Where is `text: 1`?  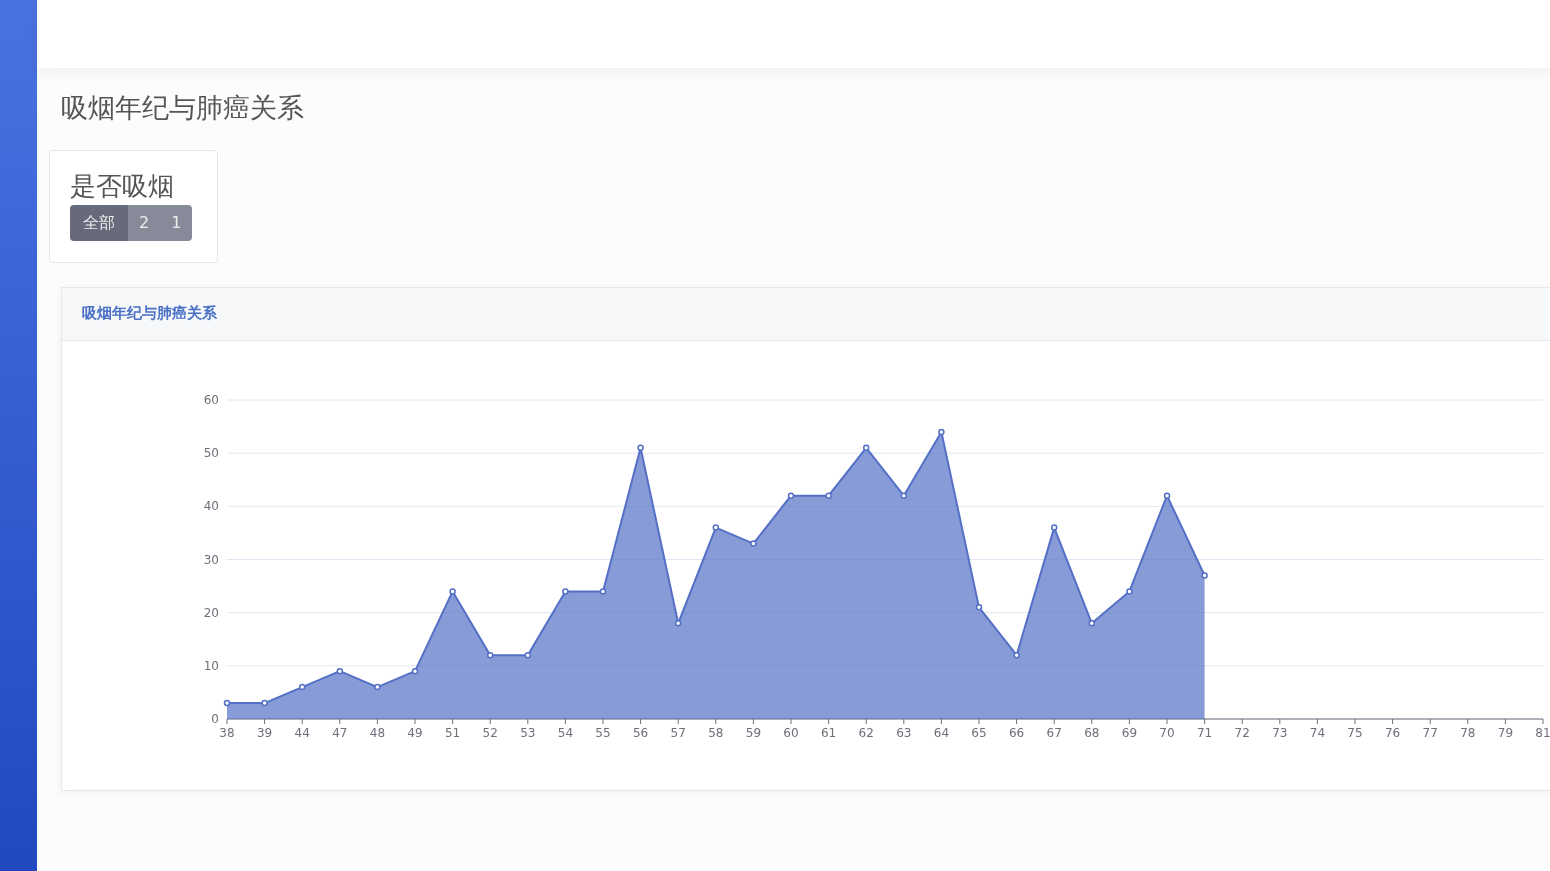
text: 1 is located at coordinates (176, 223).